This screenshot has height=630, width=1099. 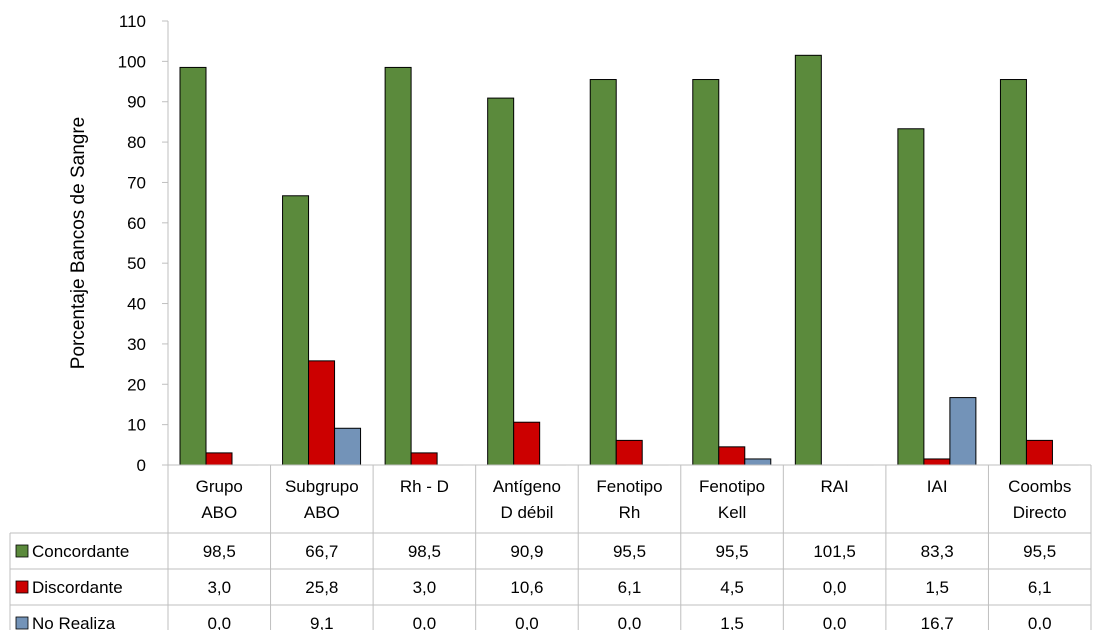 I want to click on x-category-label: Rh - D, so click(x=424, y=486).